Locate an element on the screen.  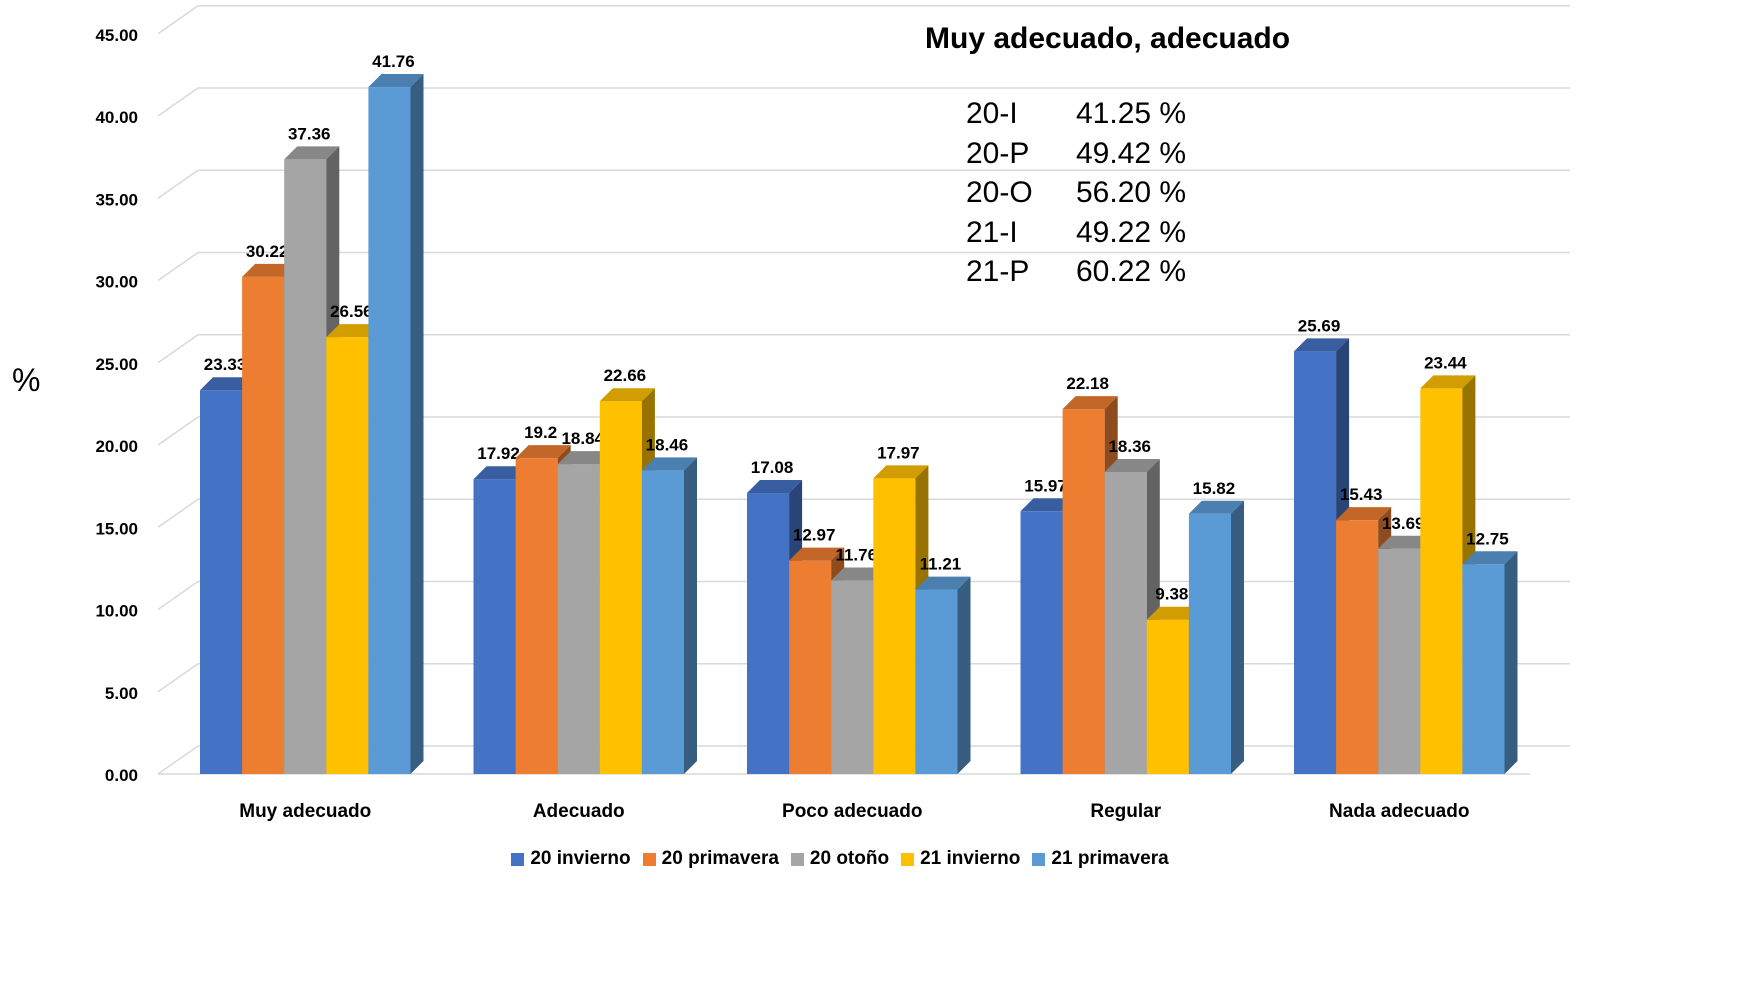
annotation-value: 41.25 % is located at coordinates (1131, 113).